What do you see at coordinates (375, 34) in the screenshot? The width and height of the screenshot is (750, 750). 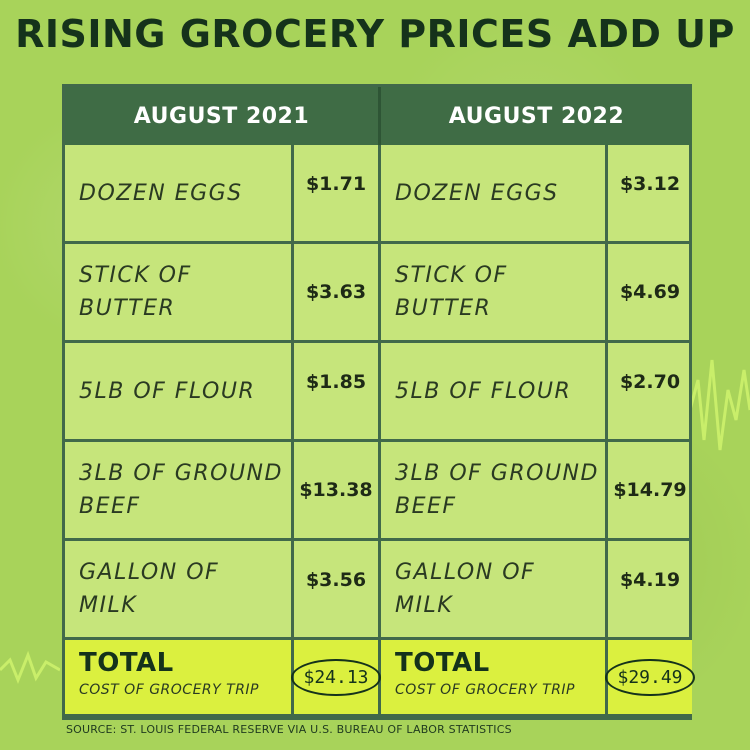 I see `page-title: RISING GROCERY PRICES ADD UP` at bounding box center [375, 34].